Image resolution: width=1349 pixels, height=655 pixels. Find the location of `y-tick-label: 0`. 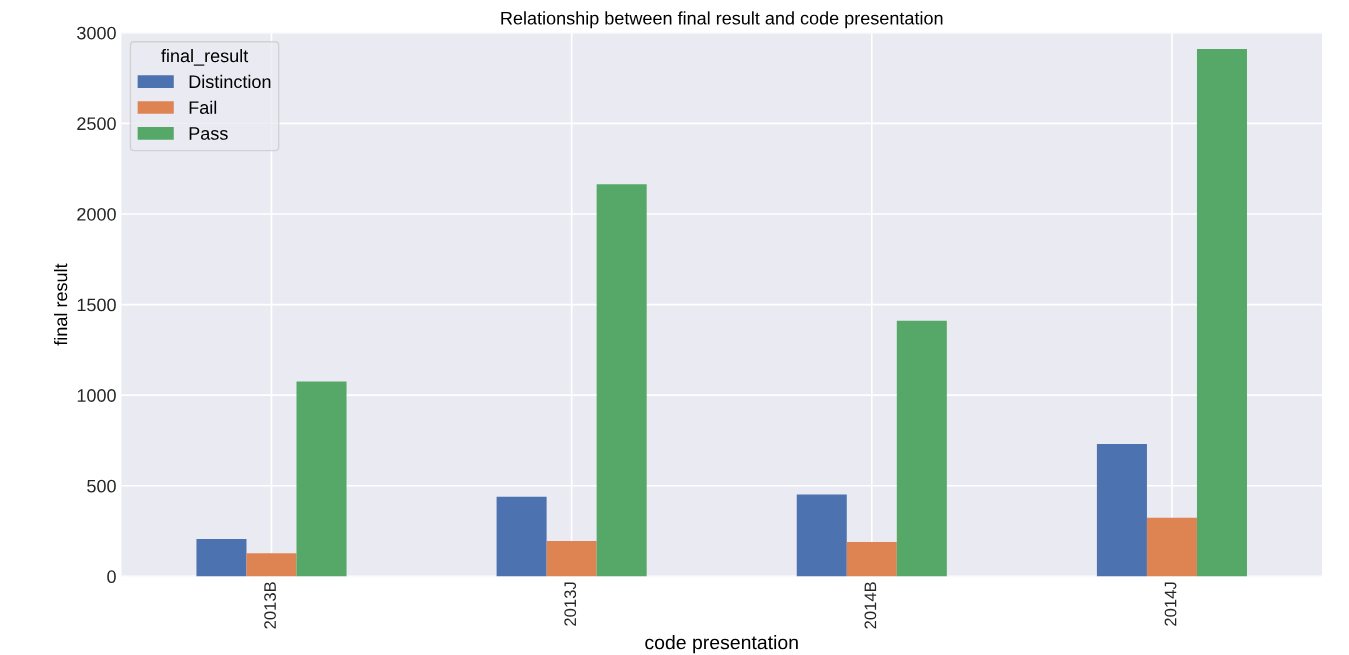

y-tick-label: 0 is located at coordinates (111, 577).